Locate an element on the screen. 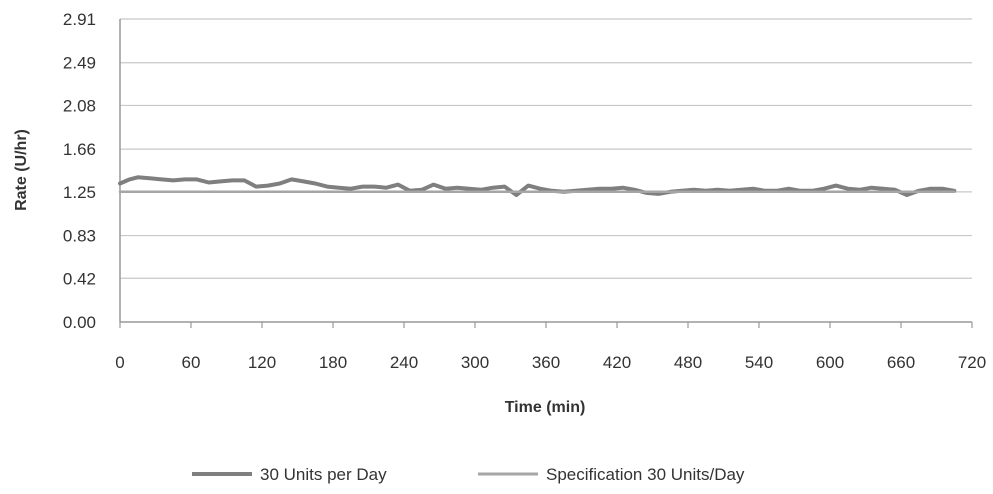 The image size is (993, 494). y-tick-label: 0.00 is located at coordinates (79, 322).